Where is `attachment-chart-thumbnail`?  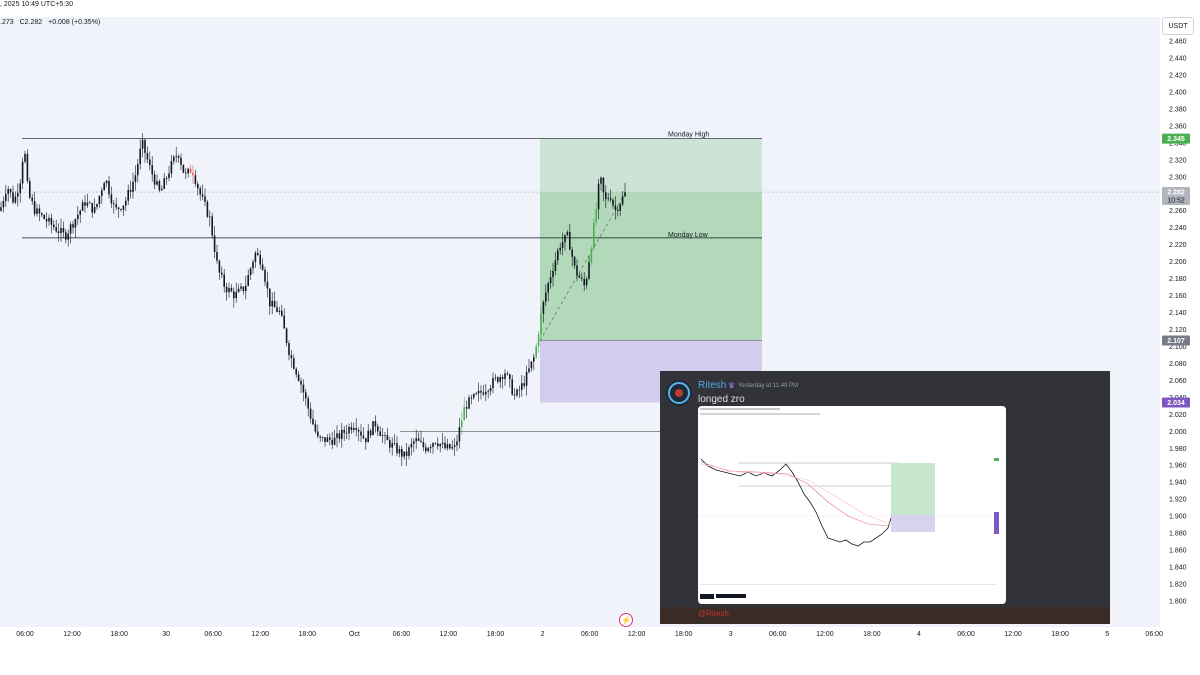
attachment-chart-thumbnail is located at coordinates (852, 505).